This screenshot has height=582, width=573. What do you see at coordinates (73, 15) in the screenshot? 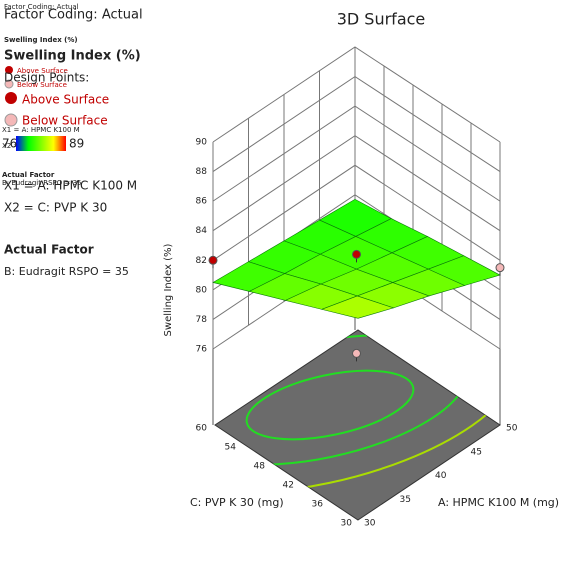
I see `factor-coding: Factor Coding: Actual` at bounding box center [73, 15].